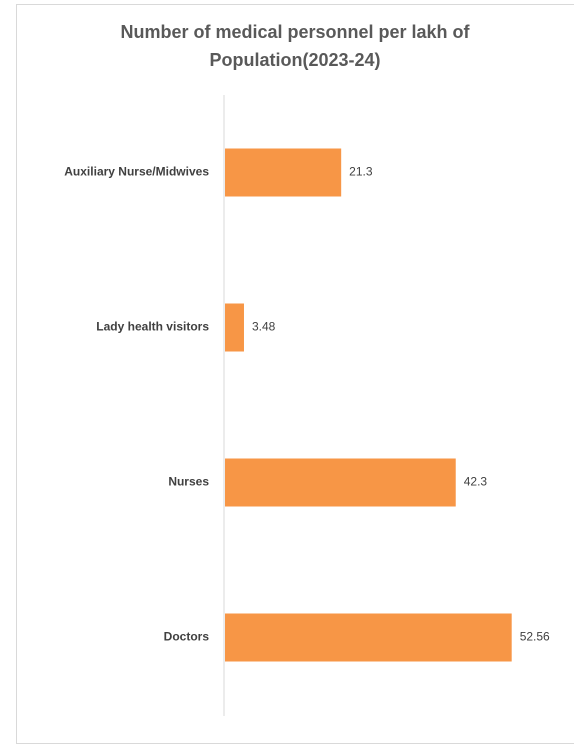  What do you see at coordinates (136, 172) in the screenshot?
I see `category-label-0: Auxiliary Nurse/Midwives` at bounding box center [136, 172].